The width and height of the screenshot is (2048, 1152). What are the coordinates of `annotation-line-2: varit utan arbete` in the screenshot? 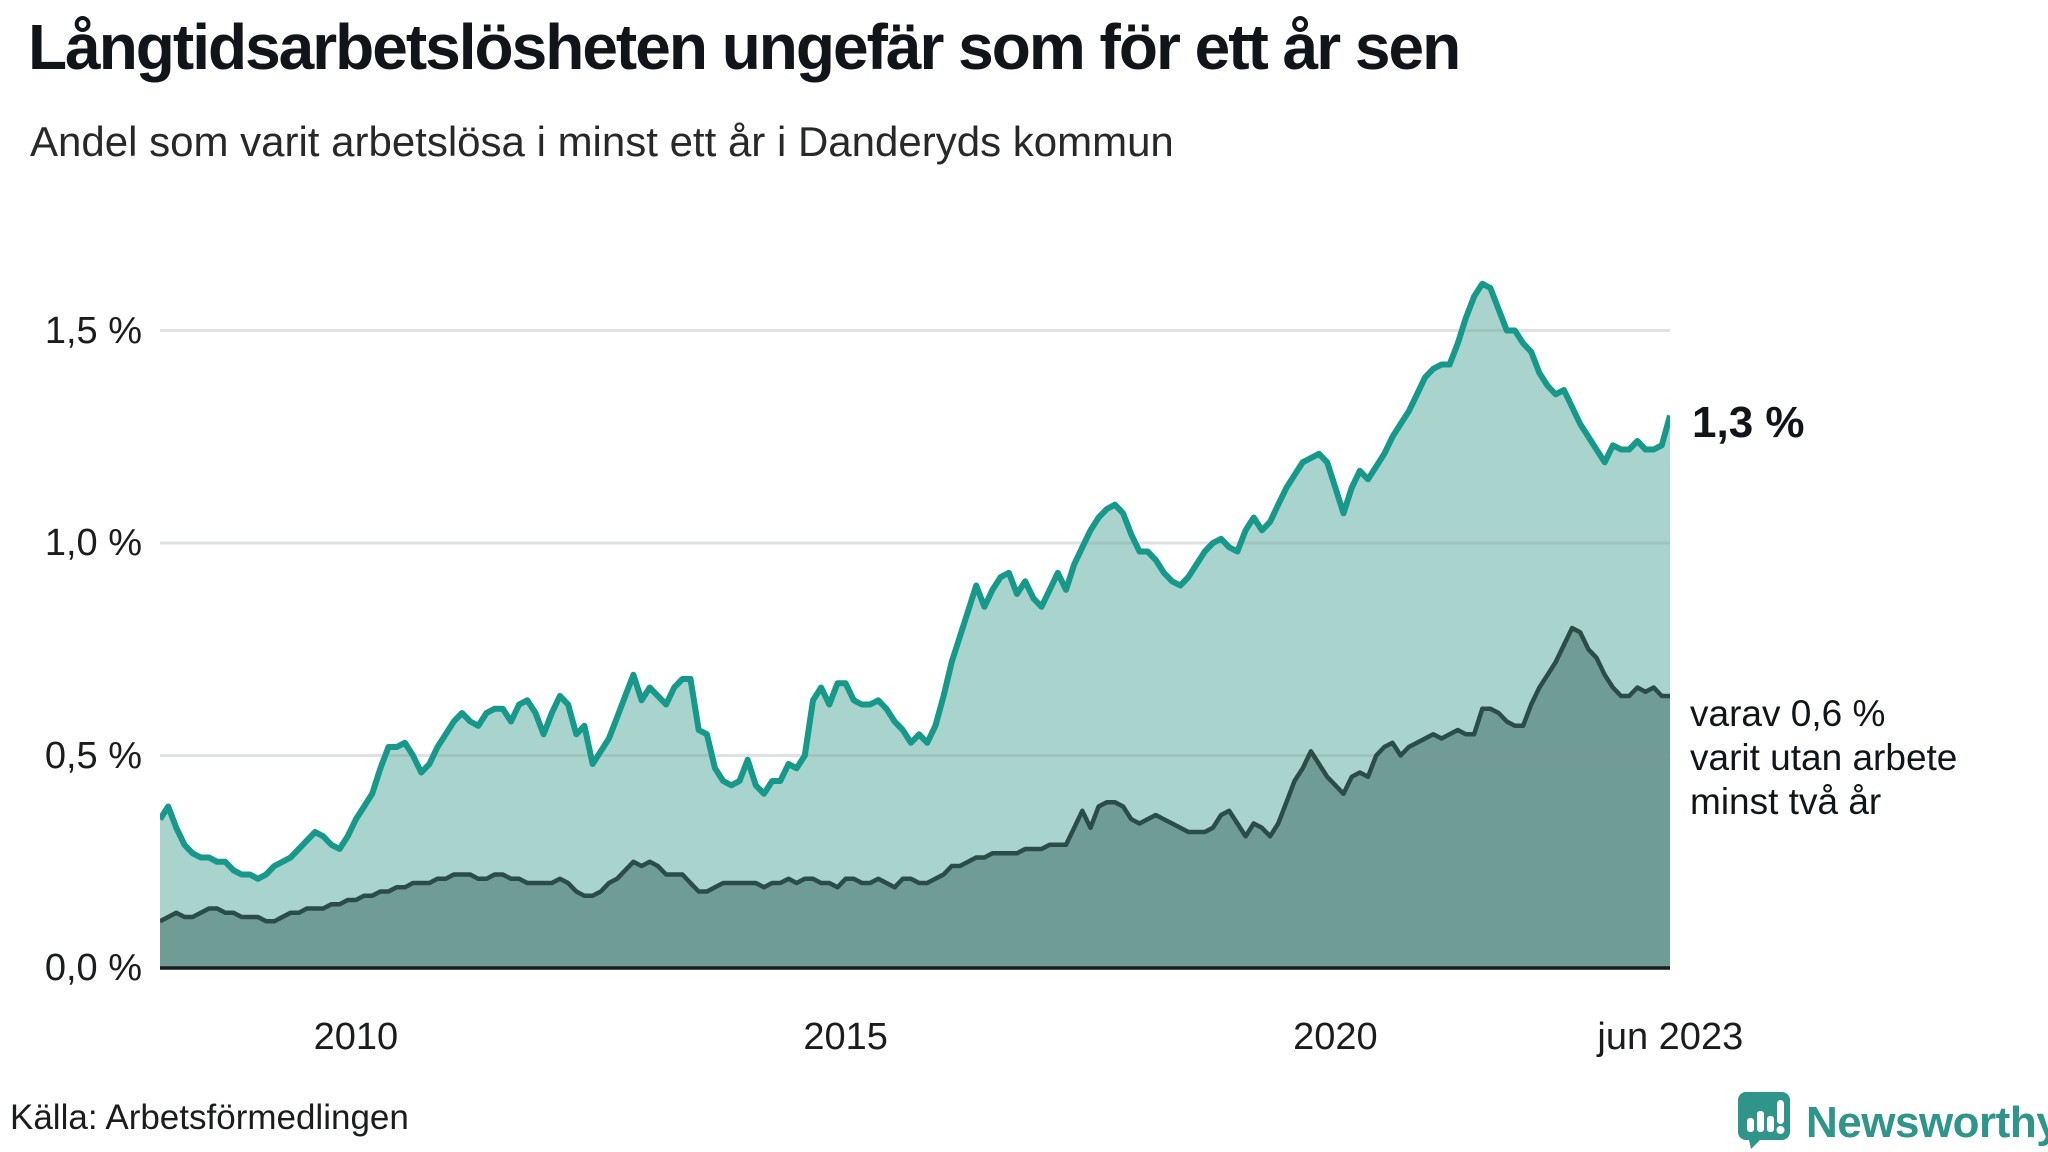 It's located at (1824, 757).